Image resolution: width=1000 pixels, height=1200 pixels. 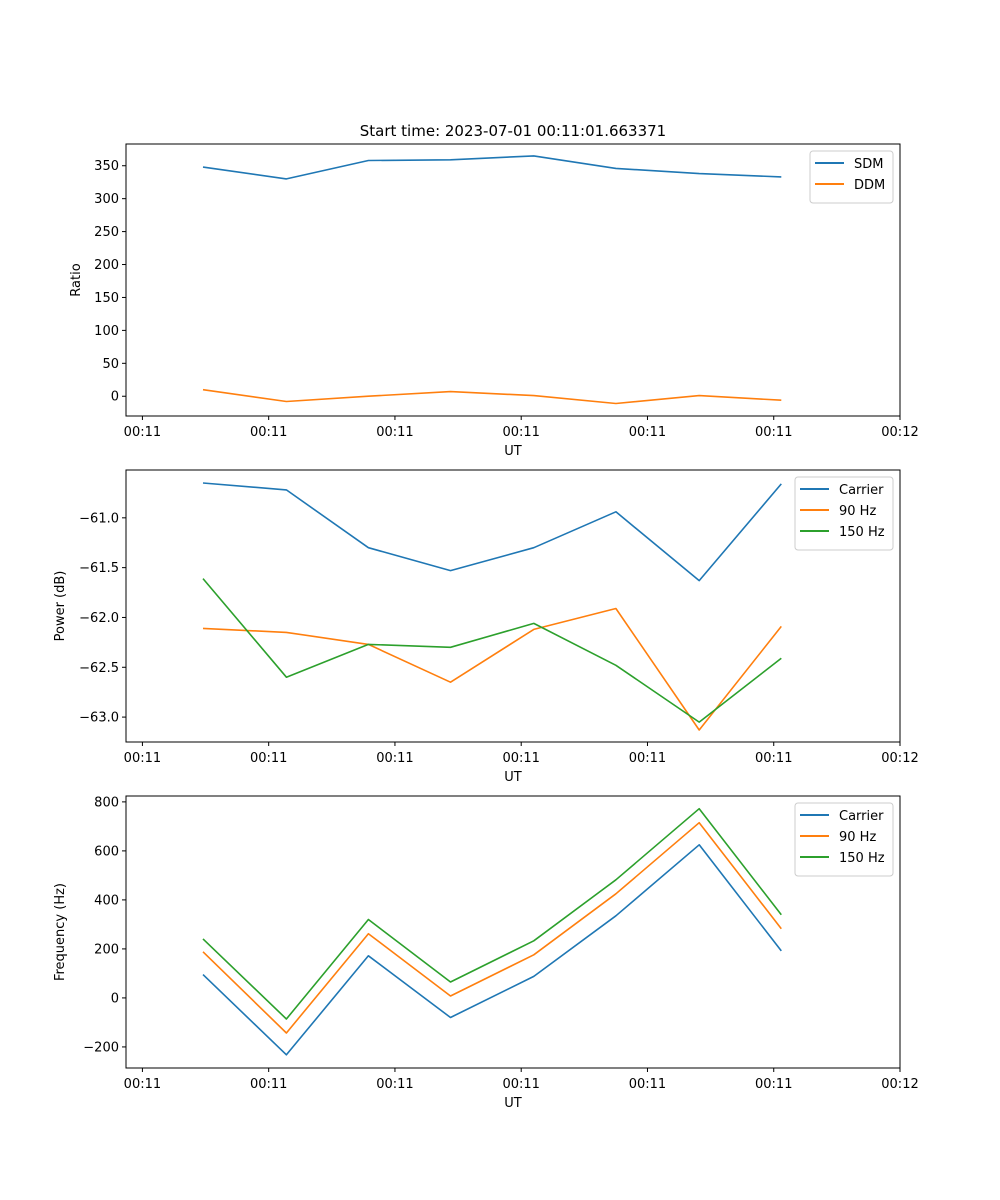 I want to click on legend: SDM DDM, so click(x=851, y=177).